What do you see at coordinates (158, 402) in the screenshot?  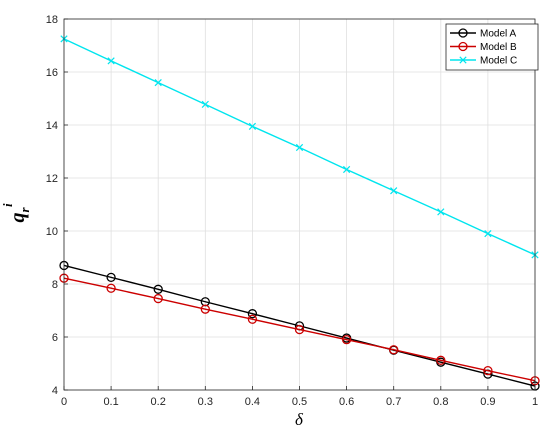 I see `x-tick-label: 0.2` at bounding box center [158, 402].